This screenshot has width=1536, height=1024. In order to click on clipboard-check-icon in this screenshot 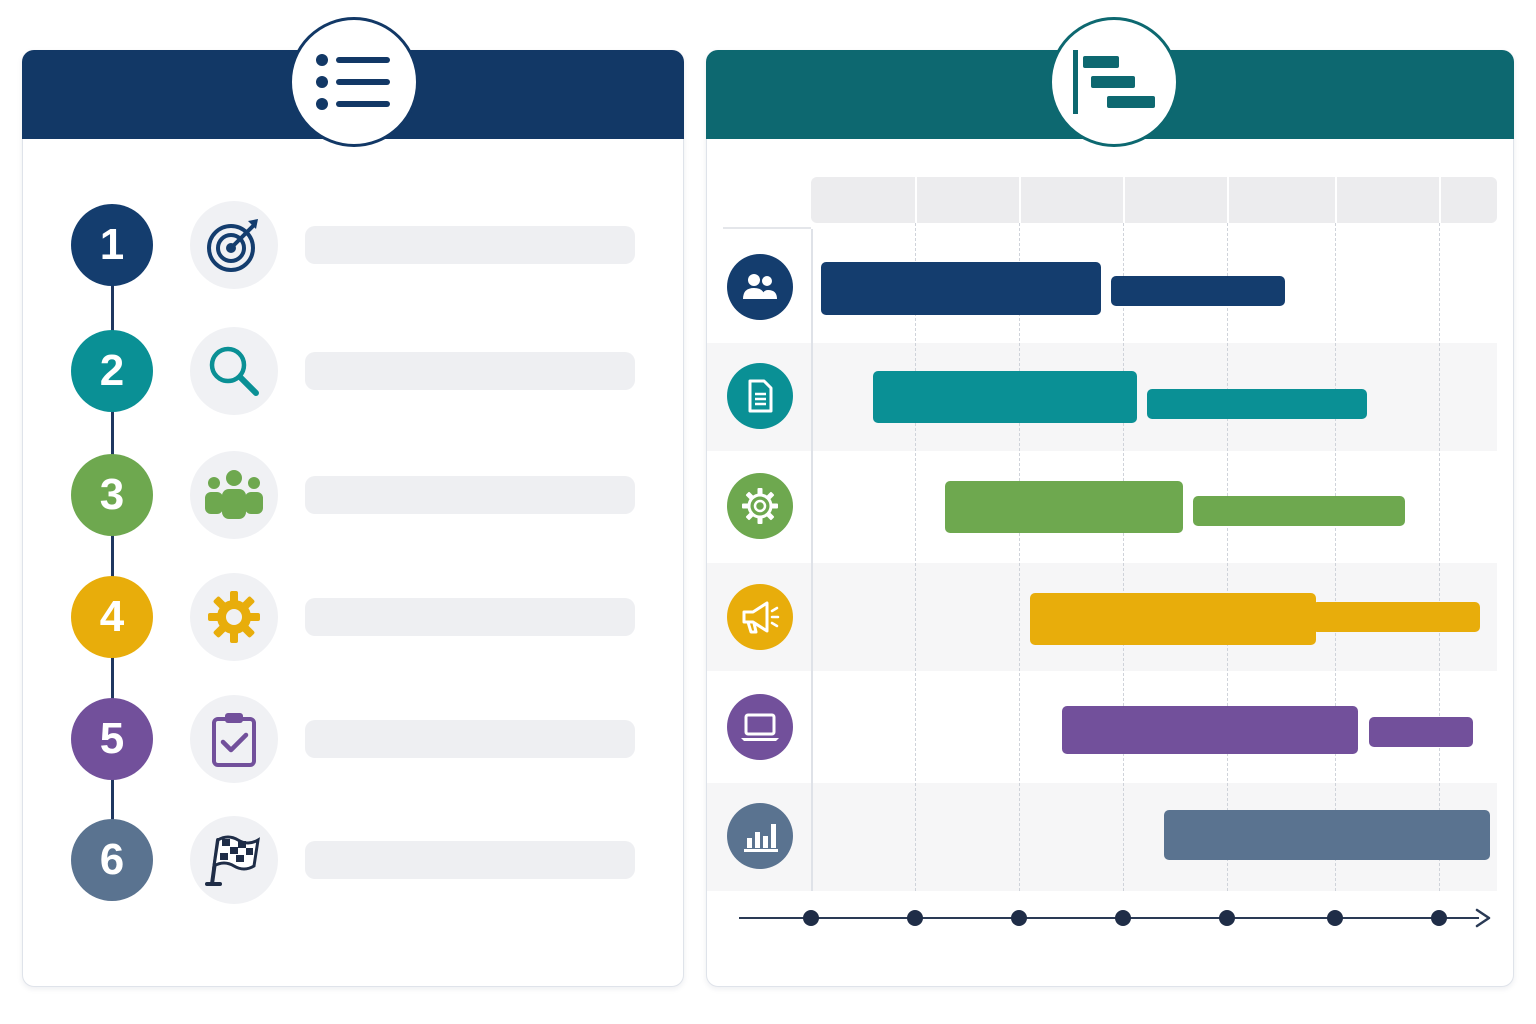, I will do `click(234, 740)`.